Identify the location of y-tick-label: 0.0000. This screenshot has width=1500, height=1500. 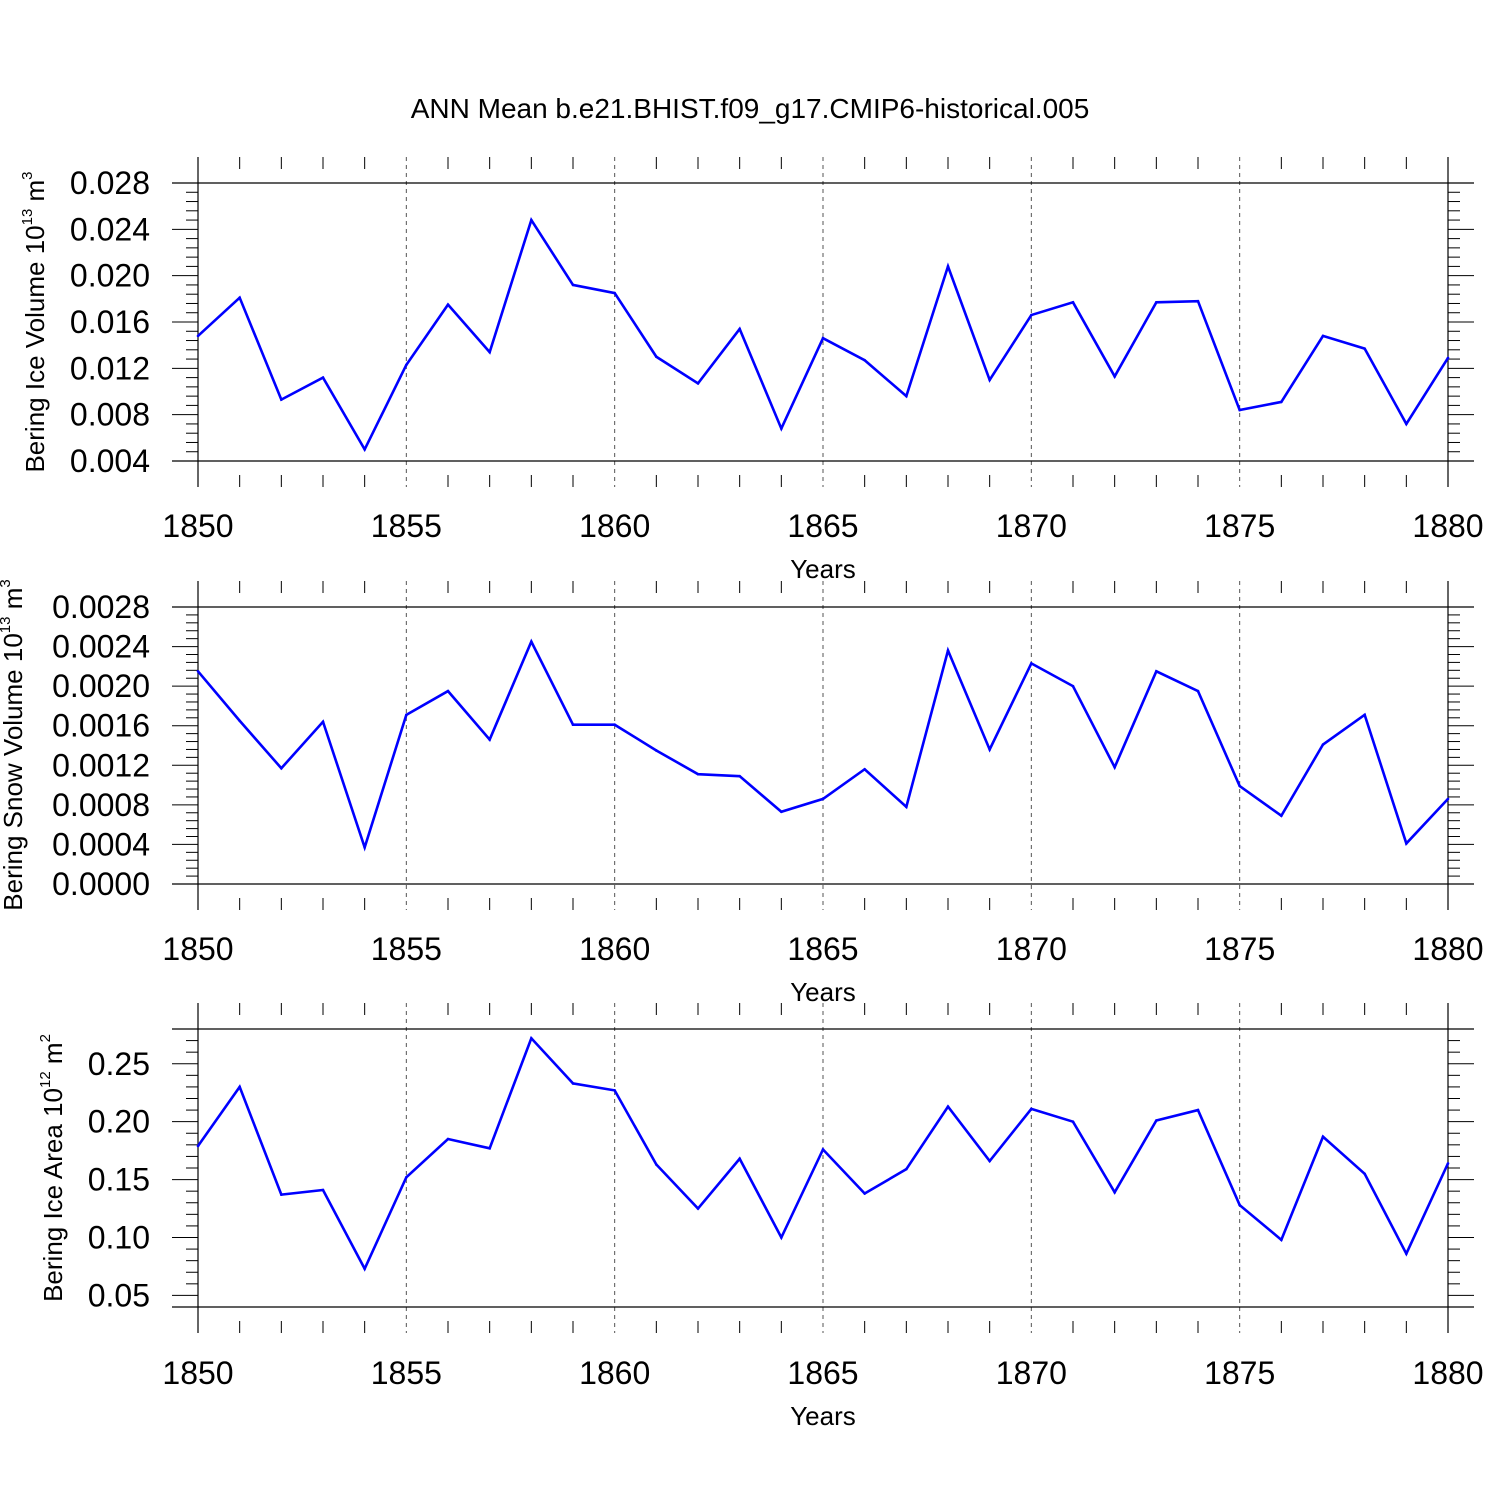
(101, 884).